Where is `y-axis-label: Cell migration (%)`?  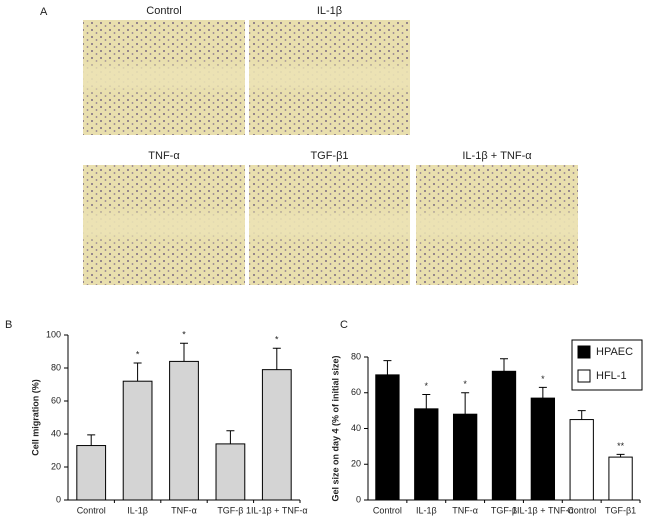 y-axis-label: Cell migration (%) is located at coordinates (35, 417).